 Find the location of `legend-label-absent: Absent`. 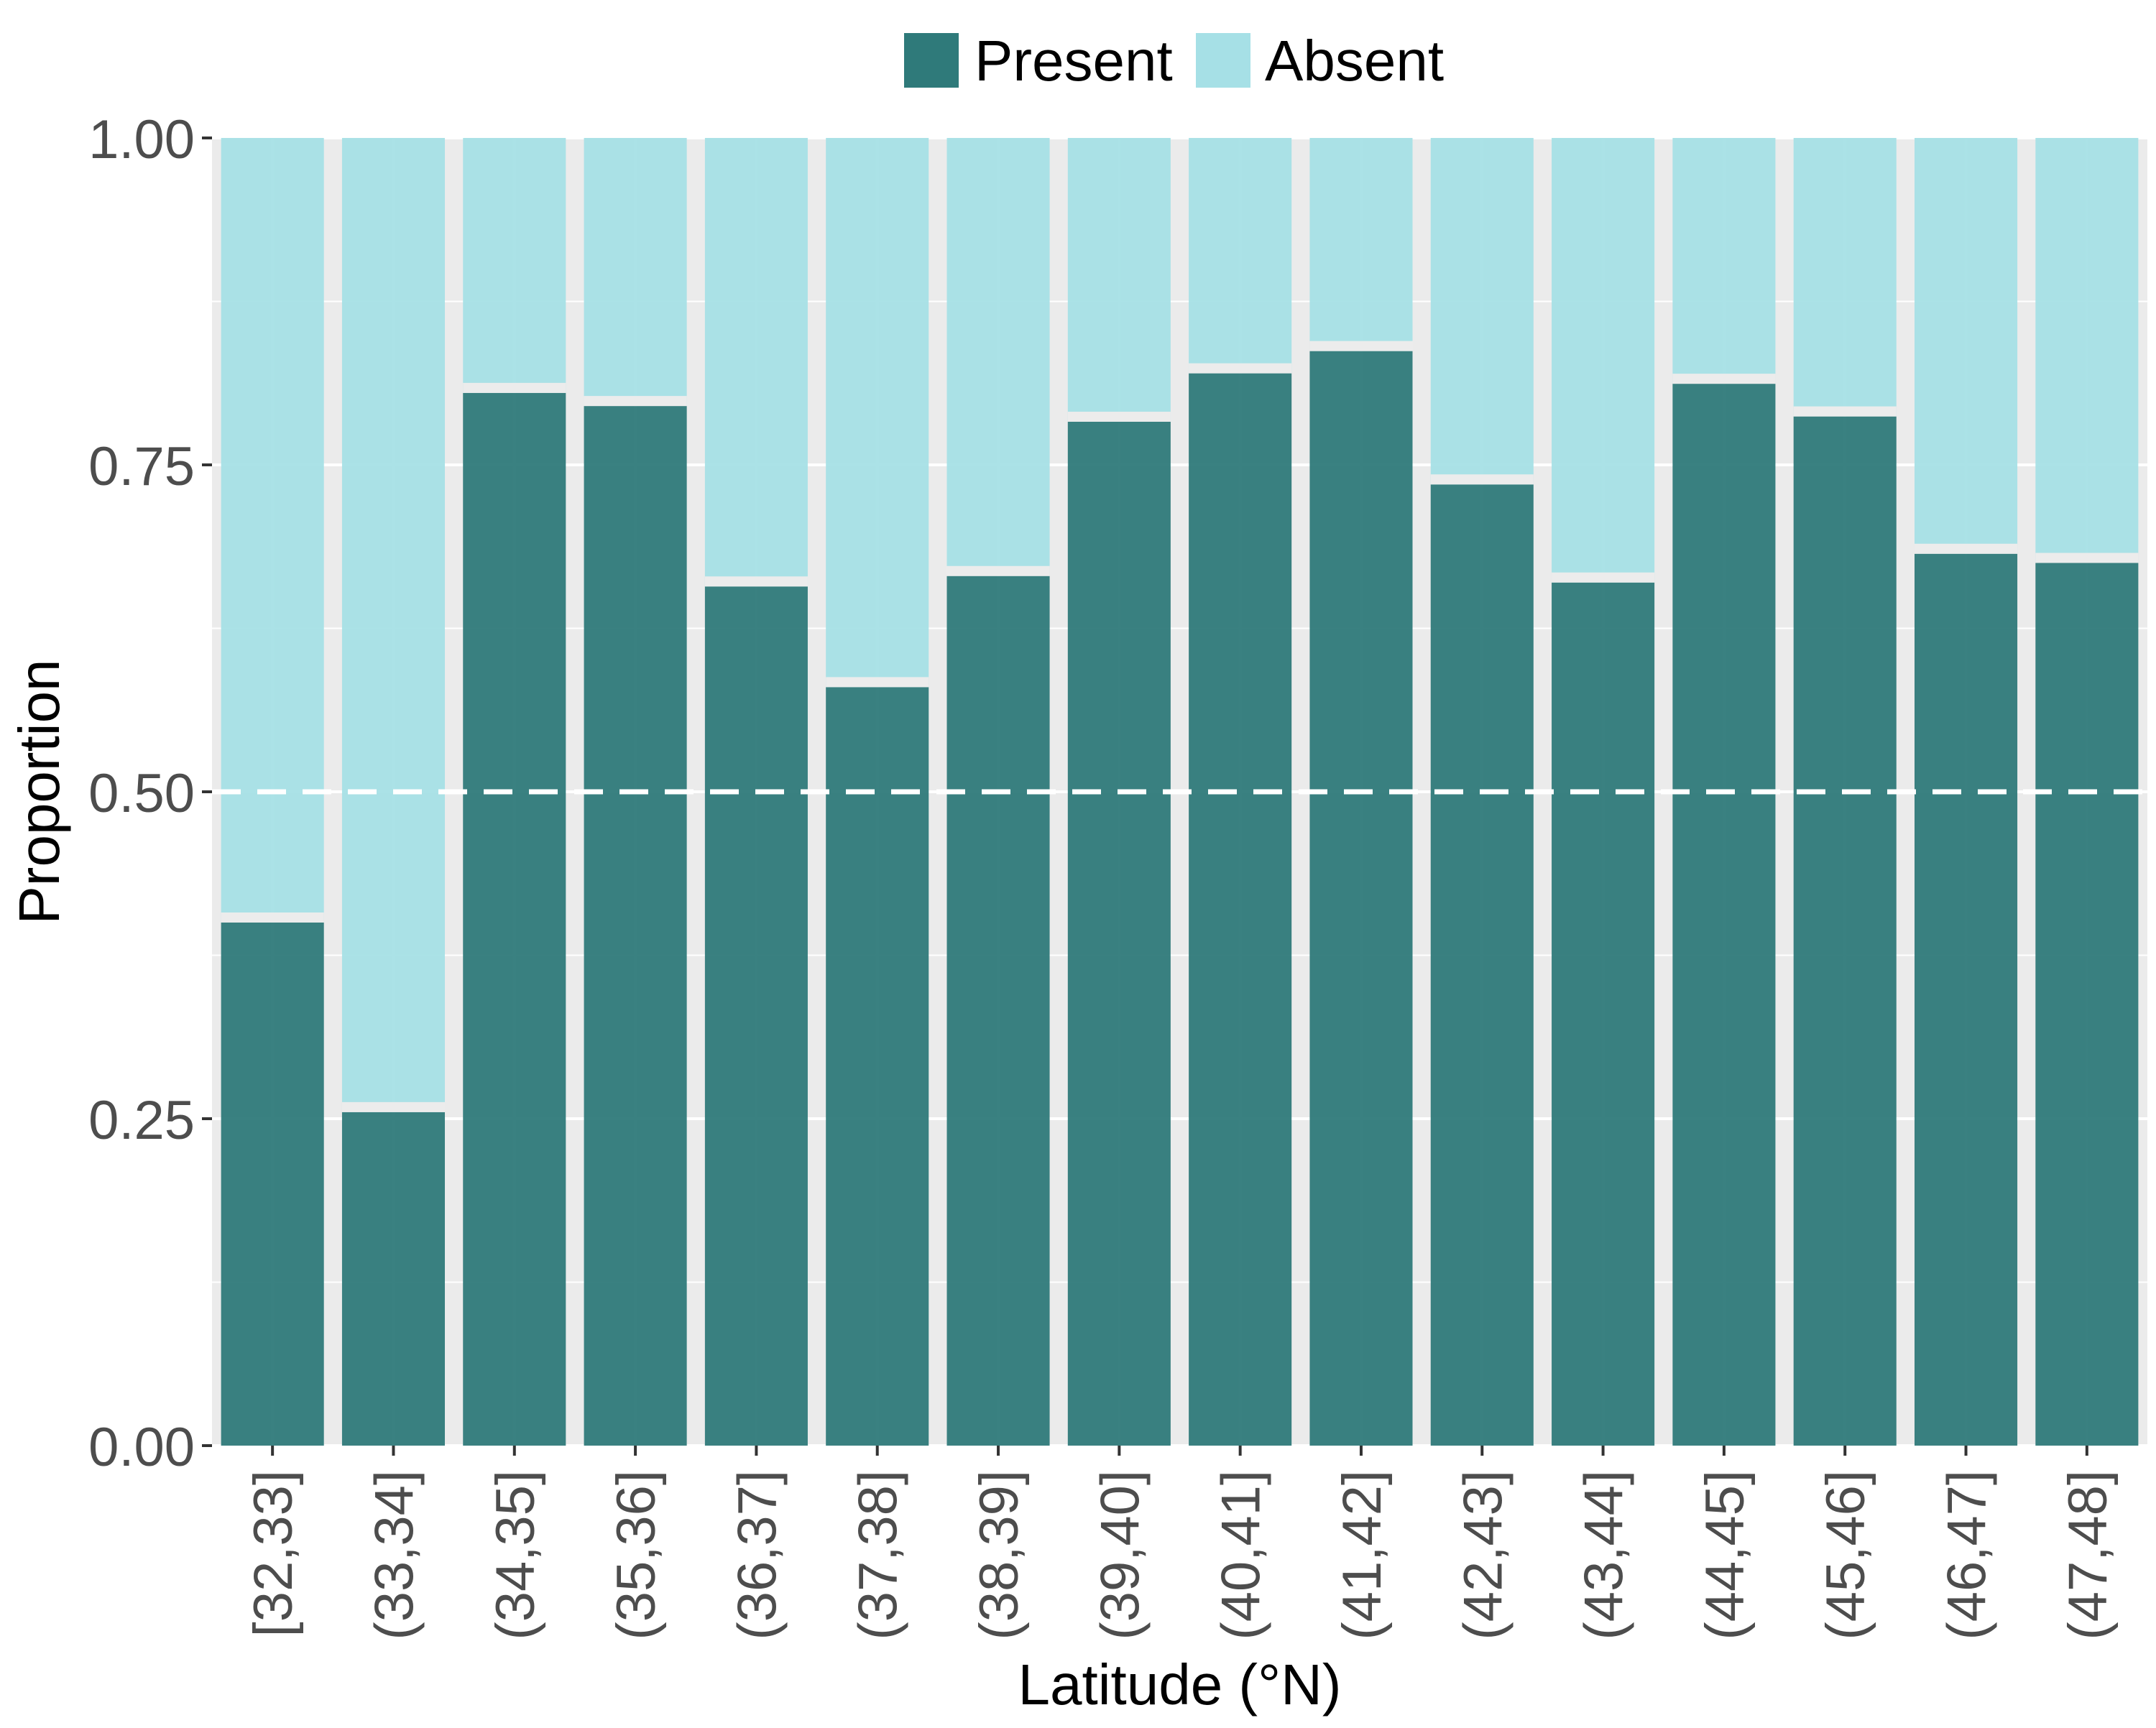

legend-label-absent: Absent is located at coordinates (1354, 61).